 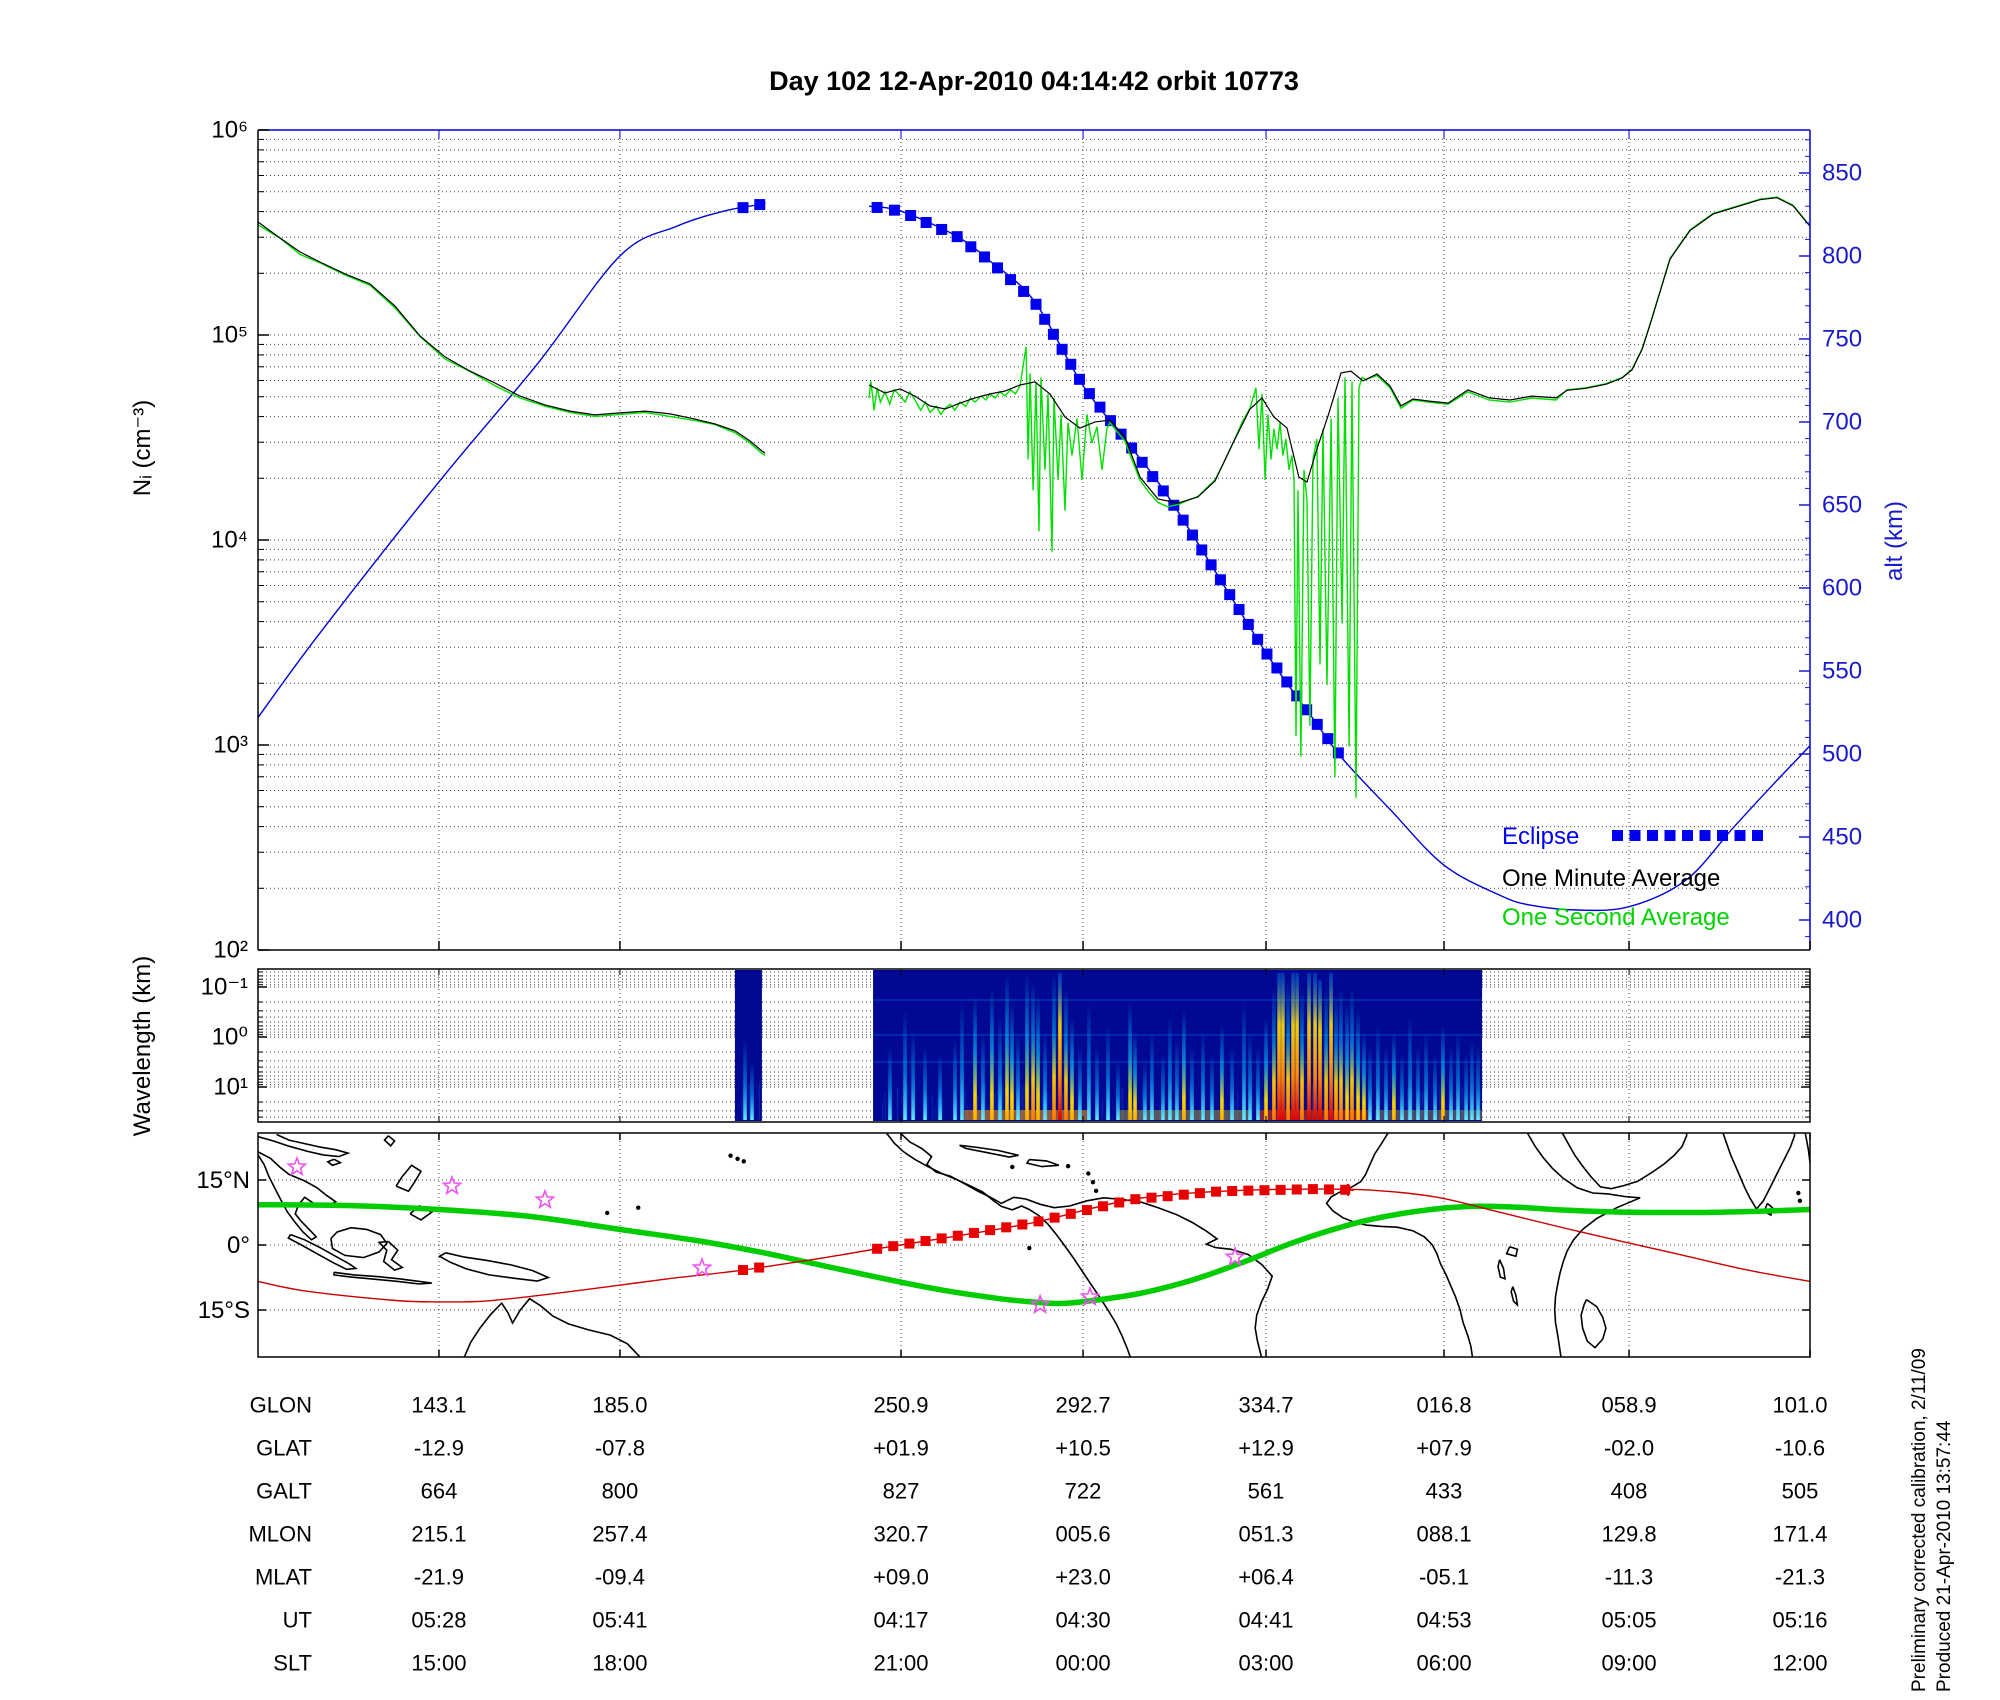 I want to click on table-cell-slt: 18:00, so click(x=619, y=1663).